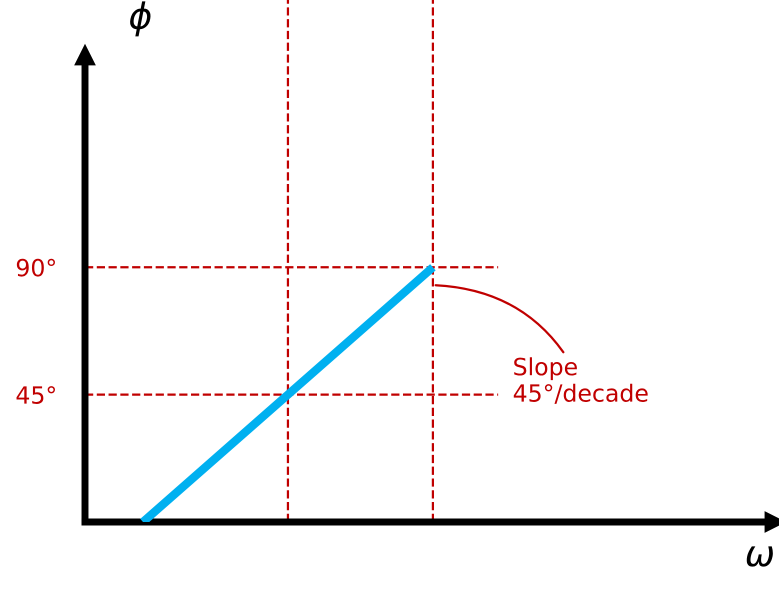  I want to click on text: ω, so click(759, 556).